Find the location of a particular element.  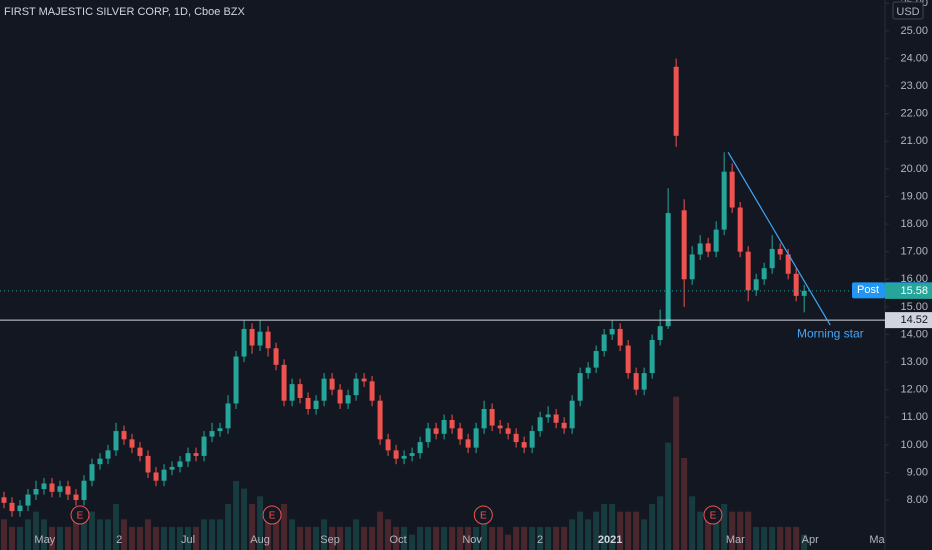

trend-line is located at coordinates (779, 239).